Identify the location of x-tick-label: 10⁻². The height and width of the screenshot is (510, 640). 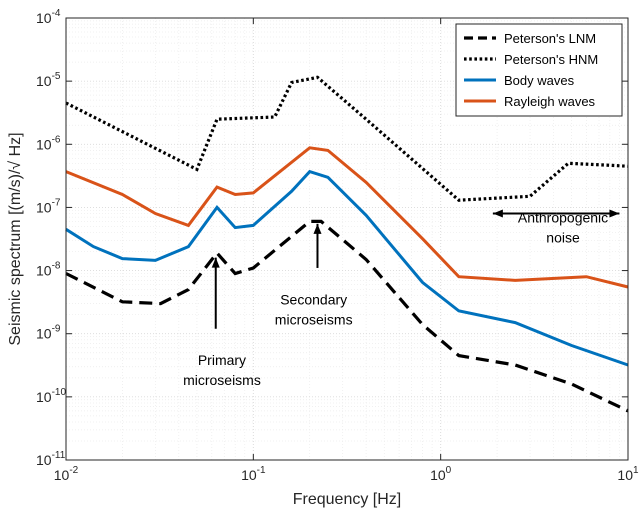
(66, 474).